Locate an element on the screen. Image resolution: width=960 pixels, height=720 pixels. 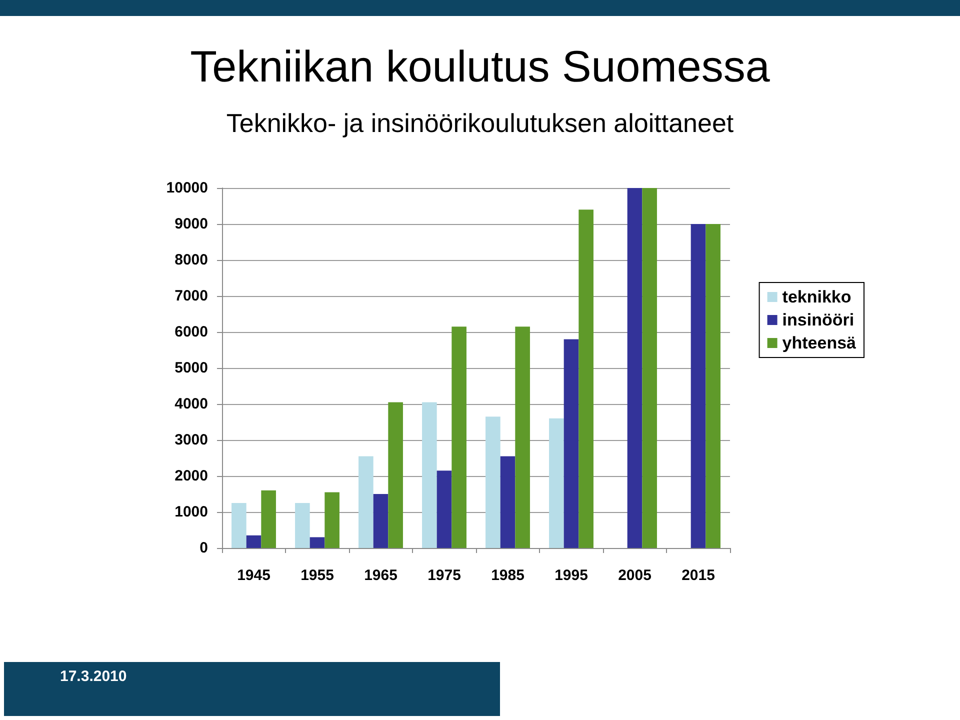
x-tick-label: 1985 is located at coordinates (507, 575).